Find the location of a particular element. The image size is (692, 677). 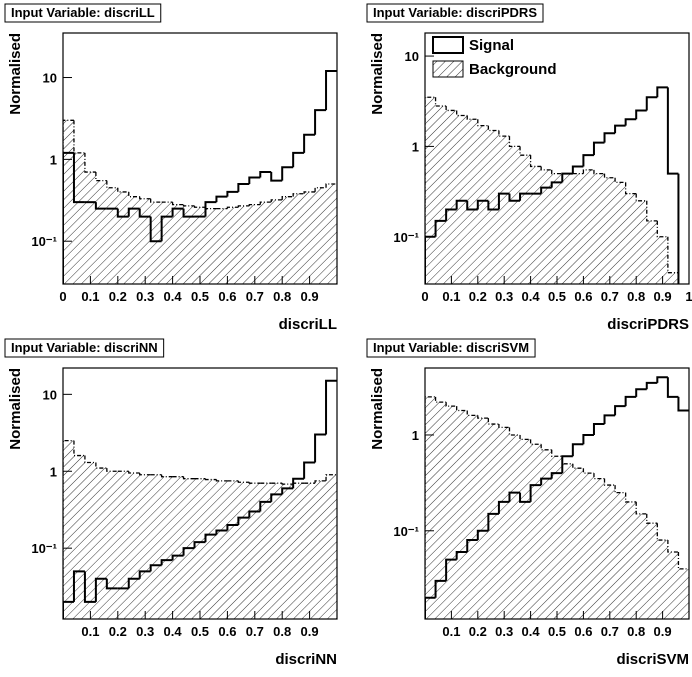

x-axis-label: discriNN is located at coordinates (306, 659).